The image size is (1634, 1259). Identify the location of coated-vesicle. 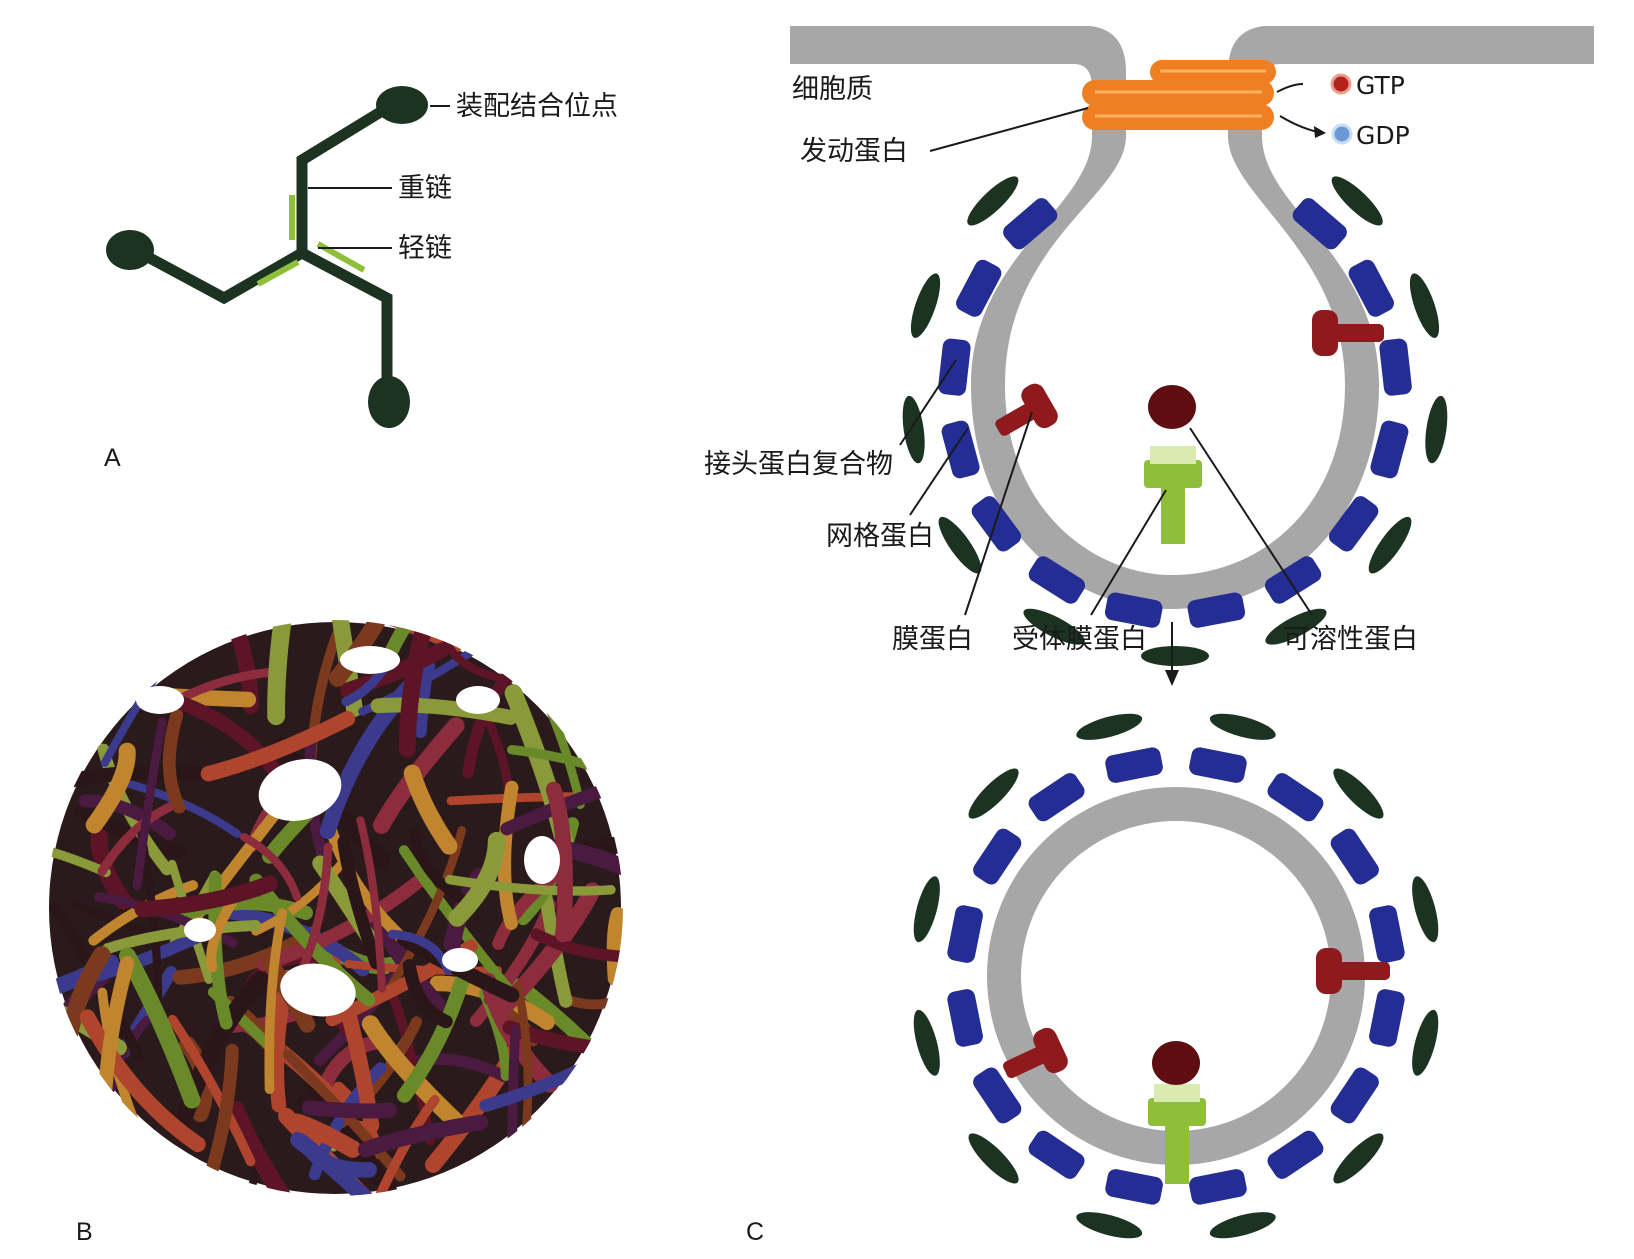
(1176, 976).